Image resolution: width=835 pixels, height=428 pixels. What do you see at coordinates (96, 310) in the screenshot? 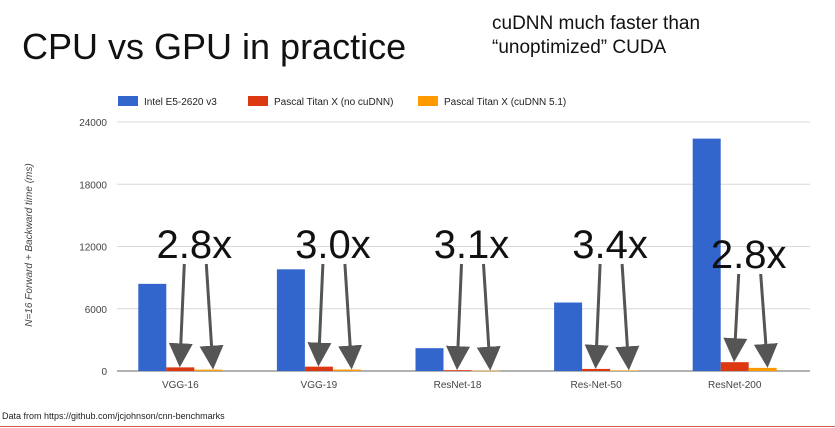
I see `y-tick-label: 6000` at bounding box center [96, 310].